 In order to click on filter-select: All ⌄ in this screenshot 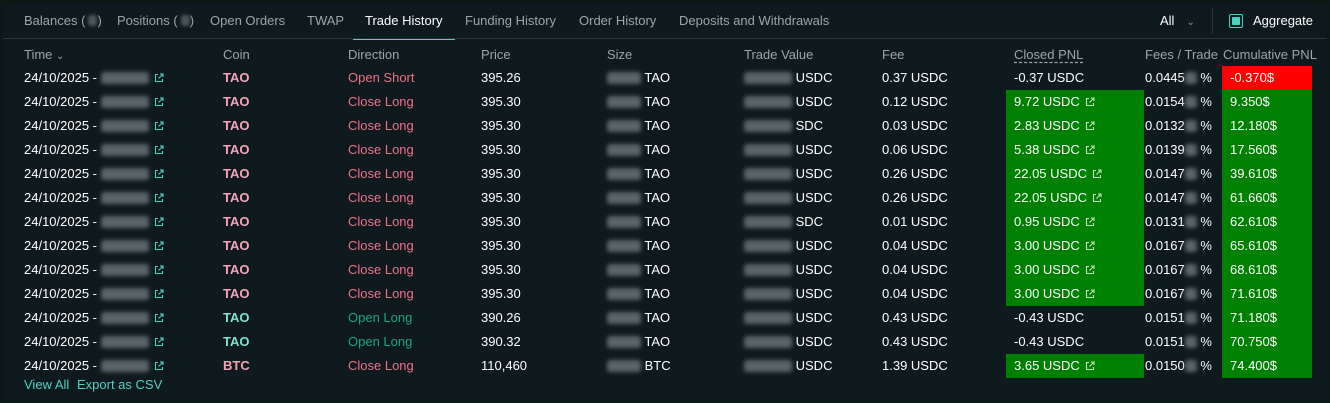, I will do `click(1177, 21)`.